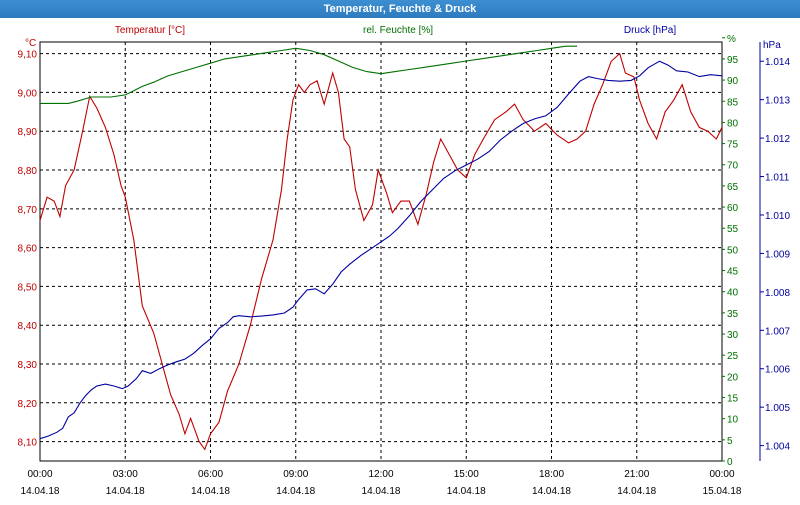 The image size is (800, 505). Describe the element at coordinates (777, 408) in the screenshot. I see `pressure-tick-label: 1.005` at that location.